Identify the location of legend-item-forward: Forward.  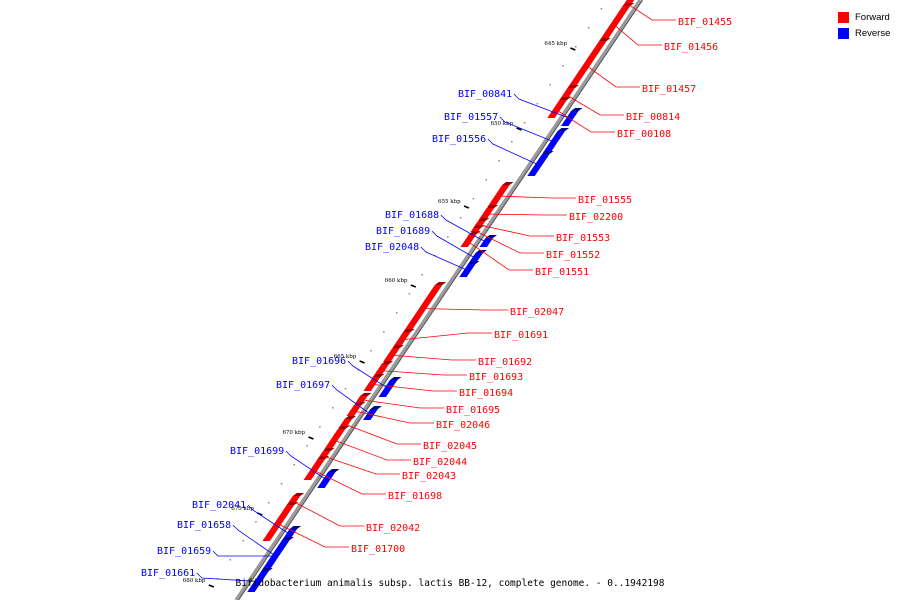
(864, 17).